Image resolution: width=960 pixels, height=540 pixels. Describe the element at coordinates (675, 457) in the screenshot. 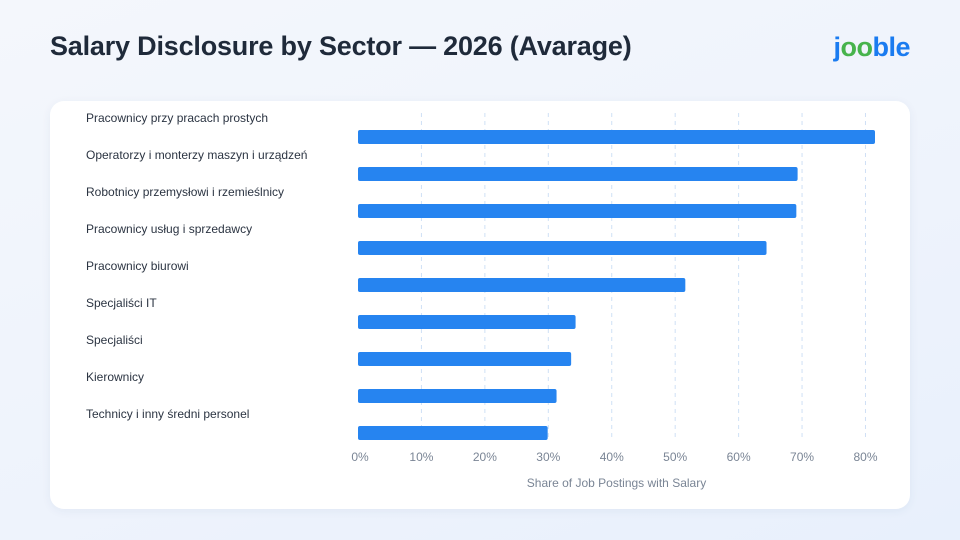

I see `x-tick-label: 50%` at that location.